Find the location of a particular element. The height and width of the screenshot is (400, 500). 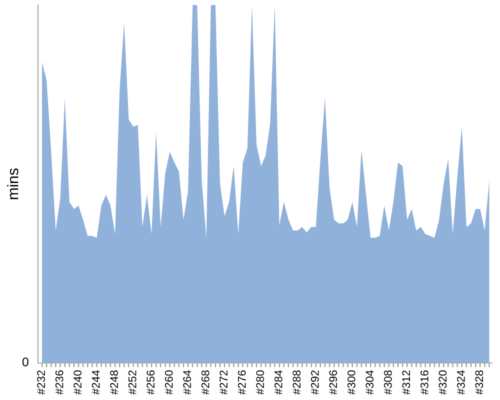

x-tick-label: #320 is located at coordinates (442, 382).